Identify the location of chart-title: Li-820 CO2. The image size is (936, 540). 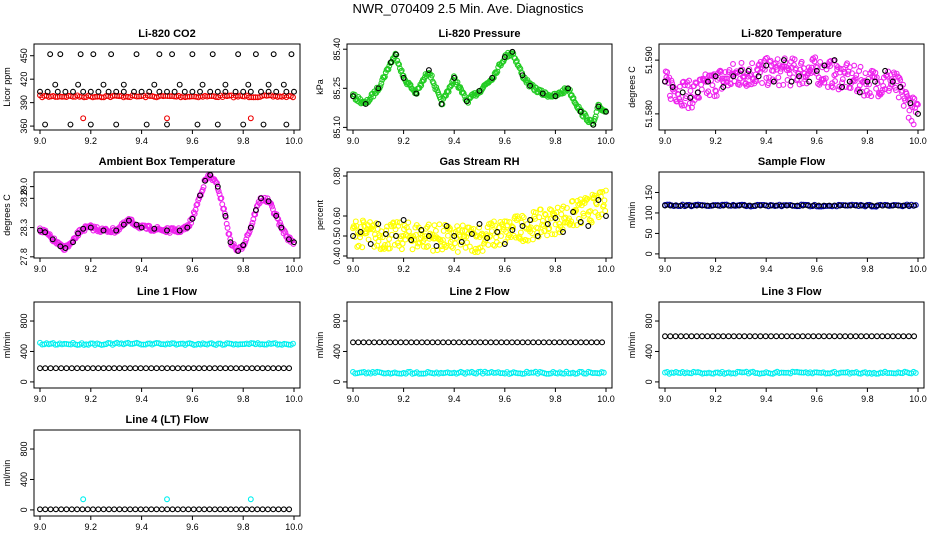
(166, 34).